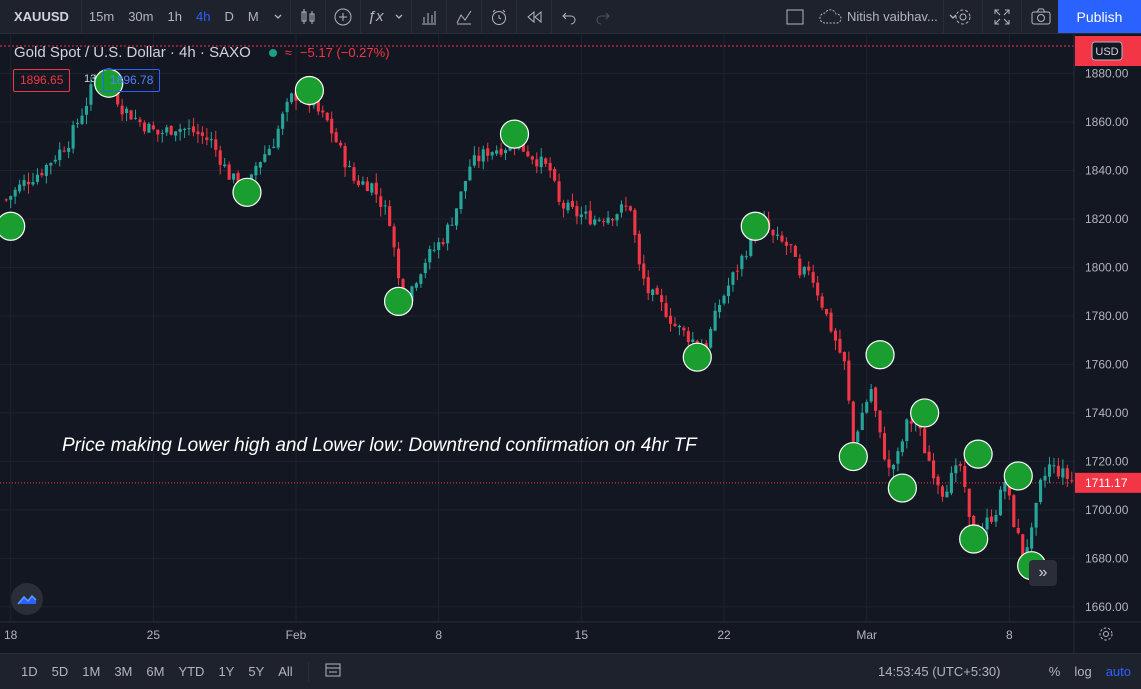 The width and height of the screenshot is (1141, 689). I want to click on interval-4h: 4h, so click(203, 16).